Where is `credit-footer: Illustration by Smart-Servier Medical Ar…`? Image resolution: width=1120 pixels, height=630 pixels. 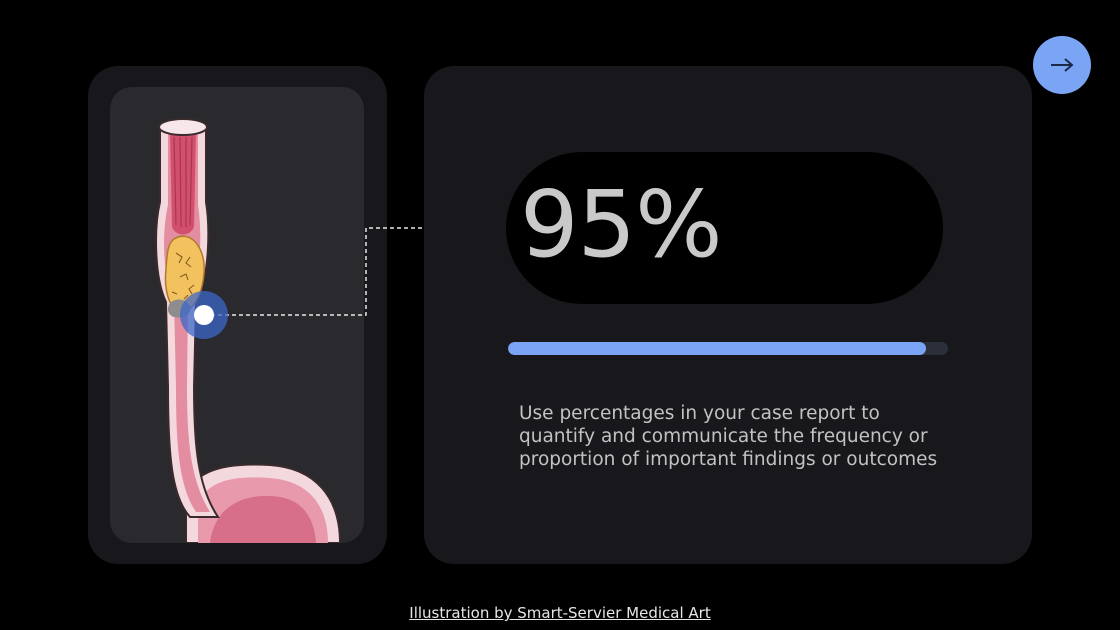
credit-footer: Illustration by Smart-Servier Medical Ar… is located at coordinates (560, 613).